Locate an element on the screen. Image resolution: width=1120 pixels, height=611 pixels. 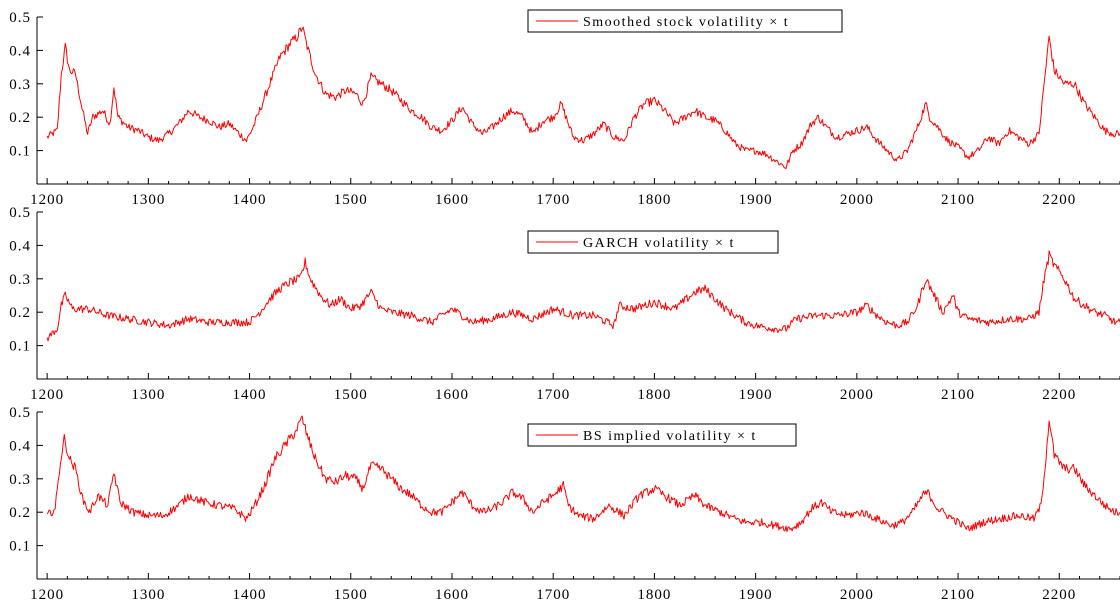
legend-label: Smoothed stock volatility × t is located at coordinates (686, 22).